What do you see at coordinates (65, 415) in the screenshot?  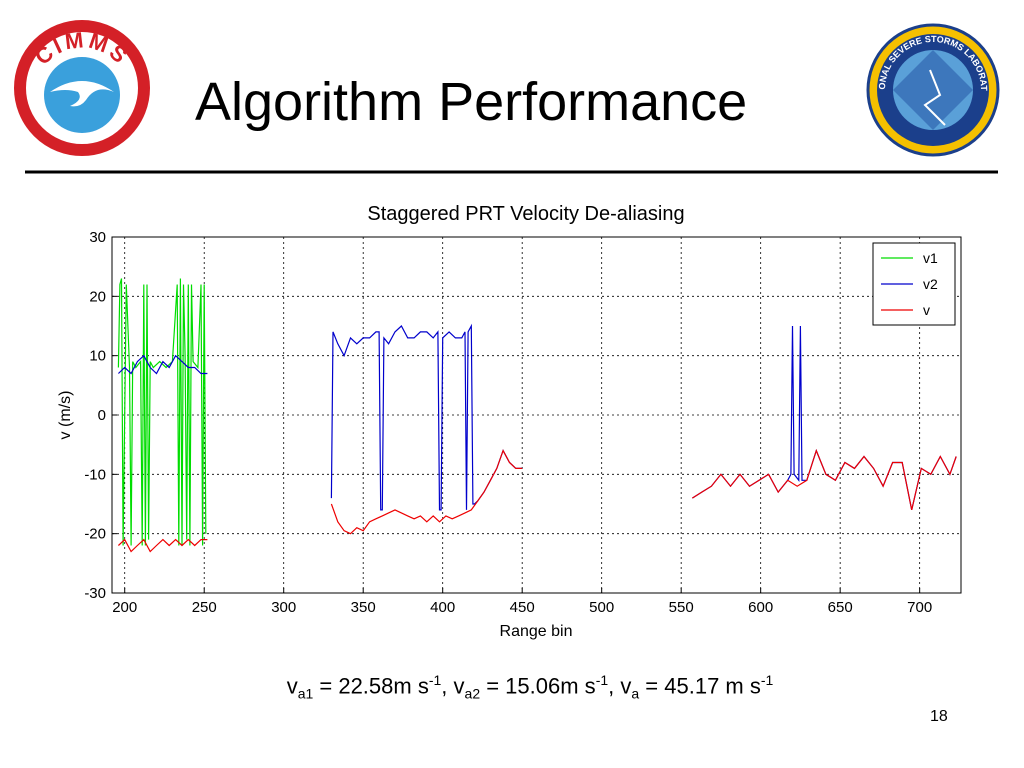 I see `y-axis-label: v (m/s)` at bounding box center [65, 415].